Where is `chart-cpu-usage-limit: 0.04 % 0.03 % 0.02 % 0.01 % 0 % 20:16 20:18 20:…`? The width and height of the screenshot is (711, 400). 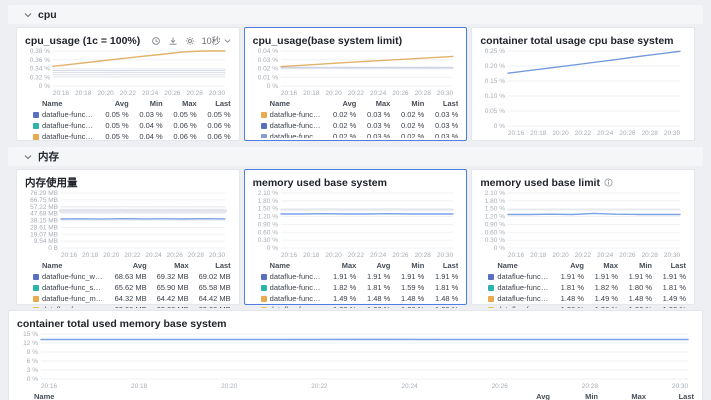 chart-cpu-usage-limit: 0.04 % 0.03 % 0.02 % 0.01 % 0 % 20:16 20:18 20:… is located at coordinates (356, 72).